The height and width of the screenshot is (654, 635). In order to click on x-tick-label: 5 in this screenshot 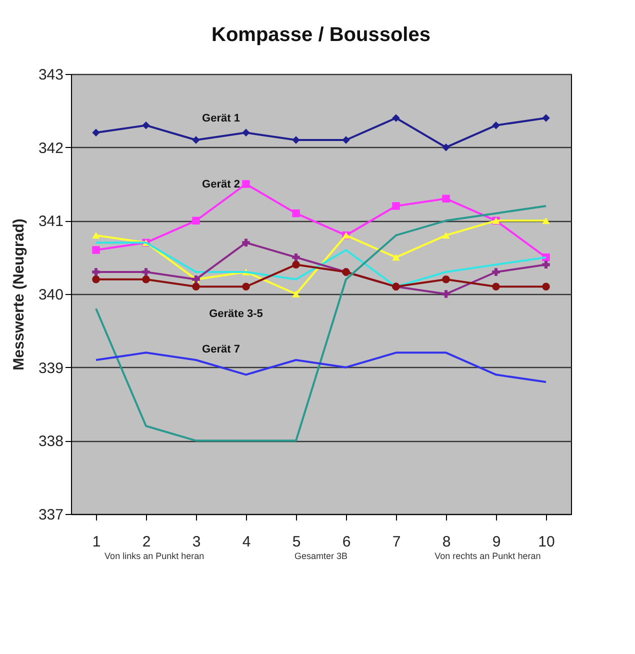, I will do `click(296, 542)`.